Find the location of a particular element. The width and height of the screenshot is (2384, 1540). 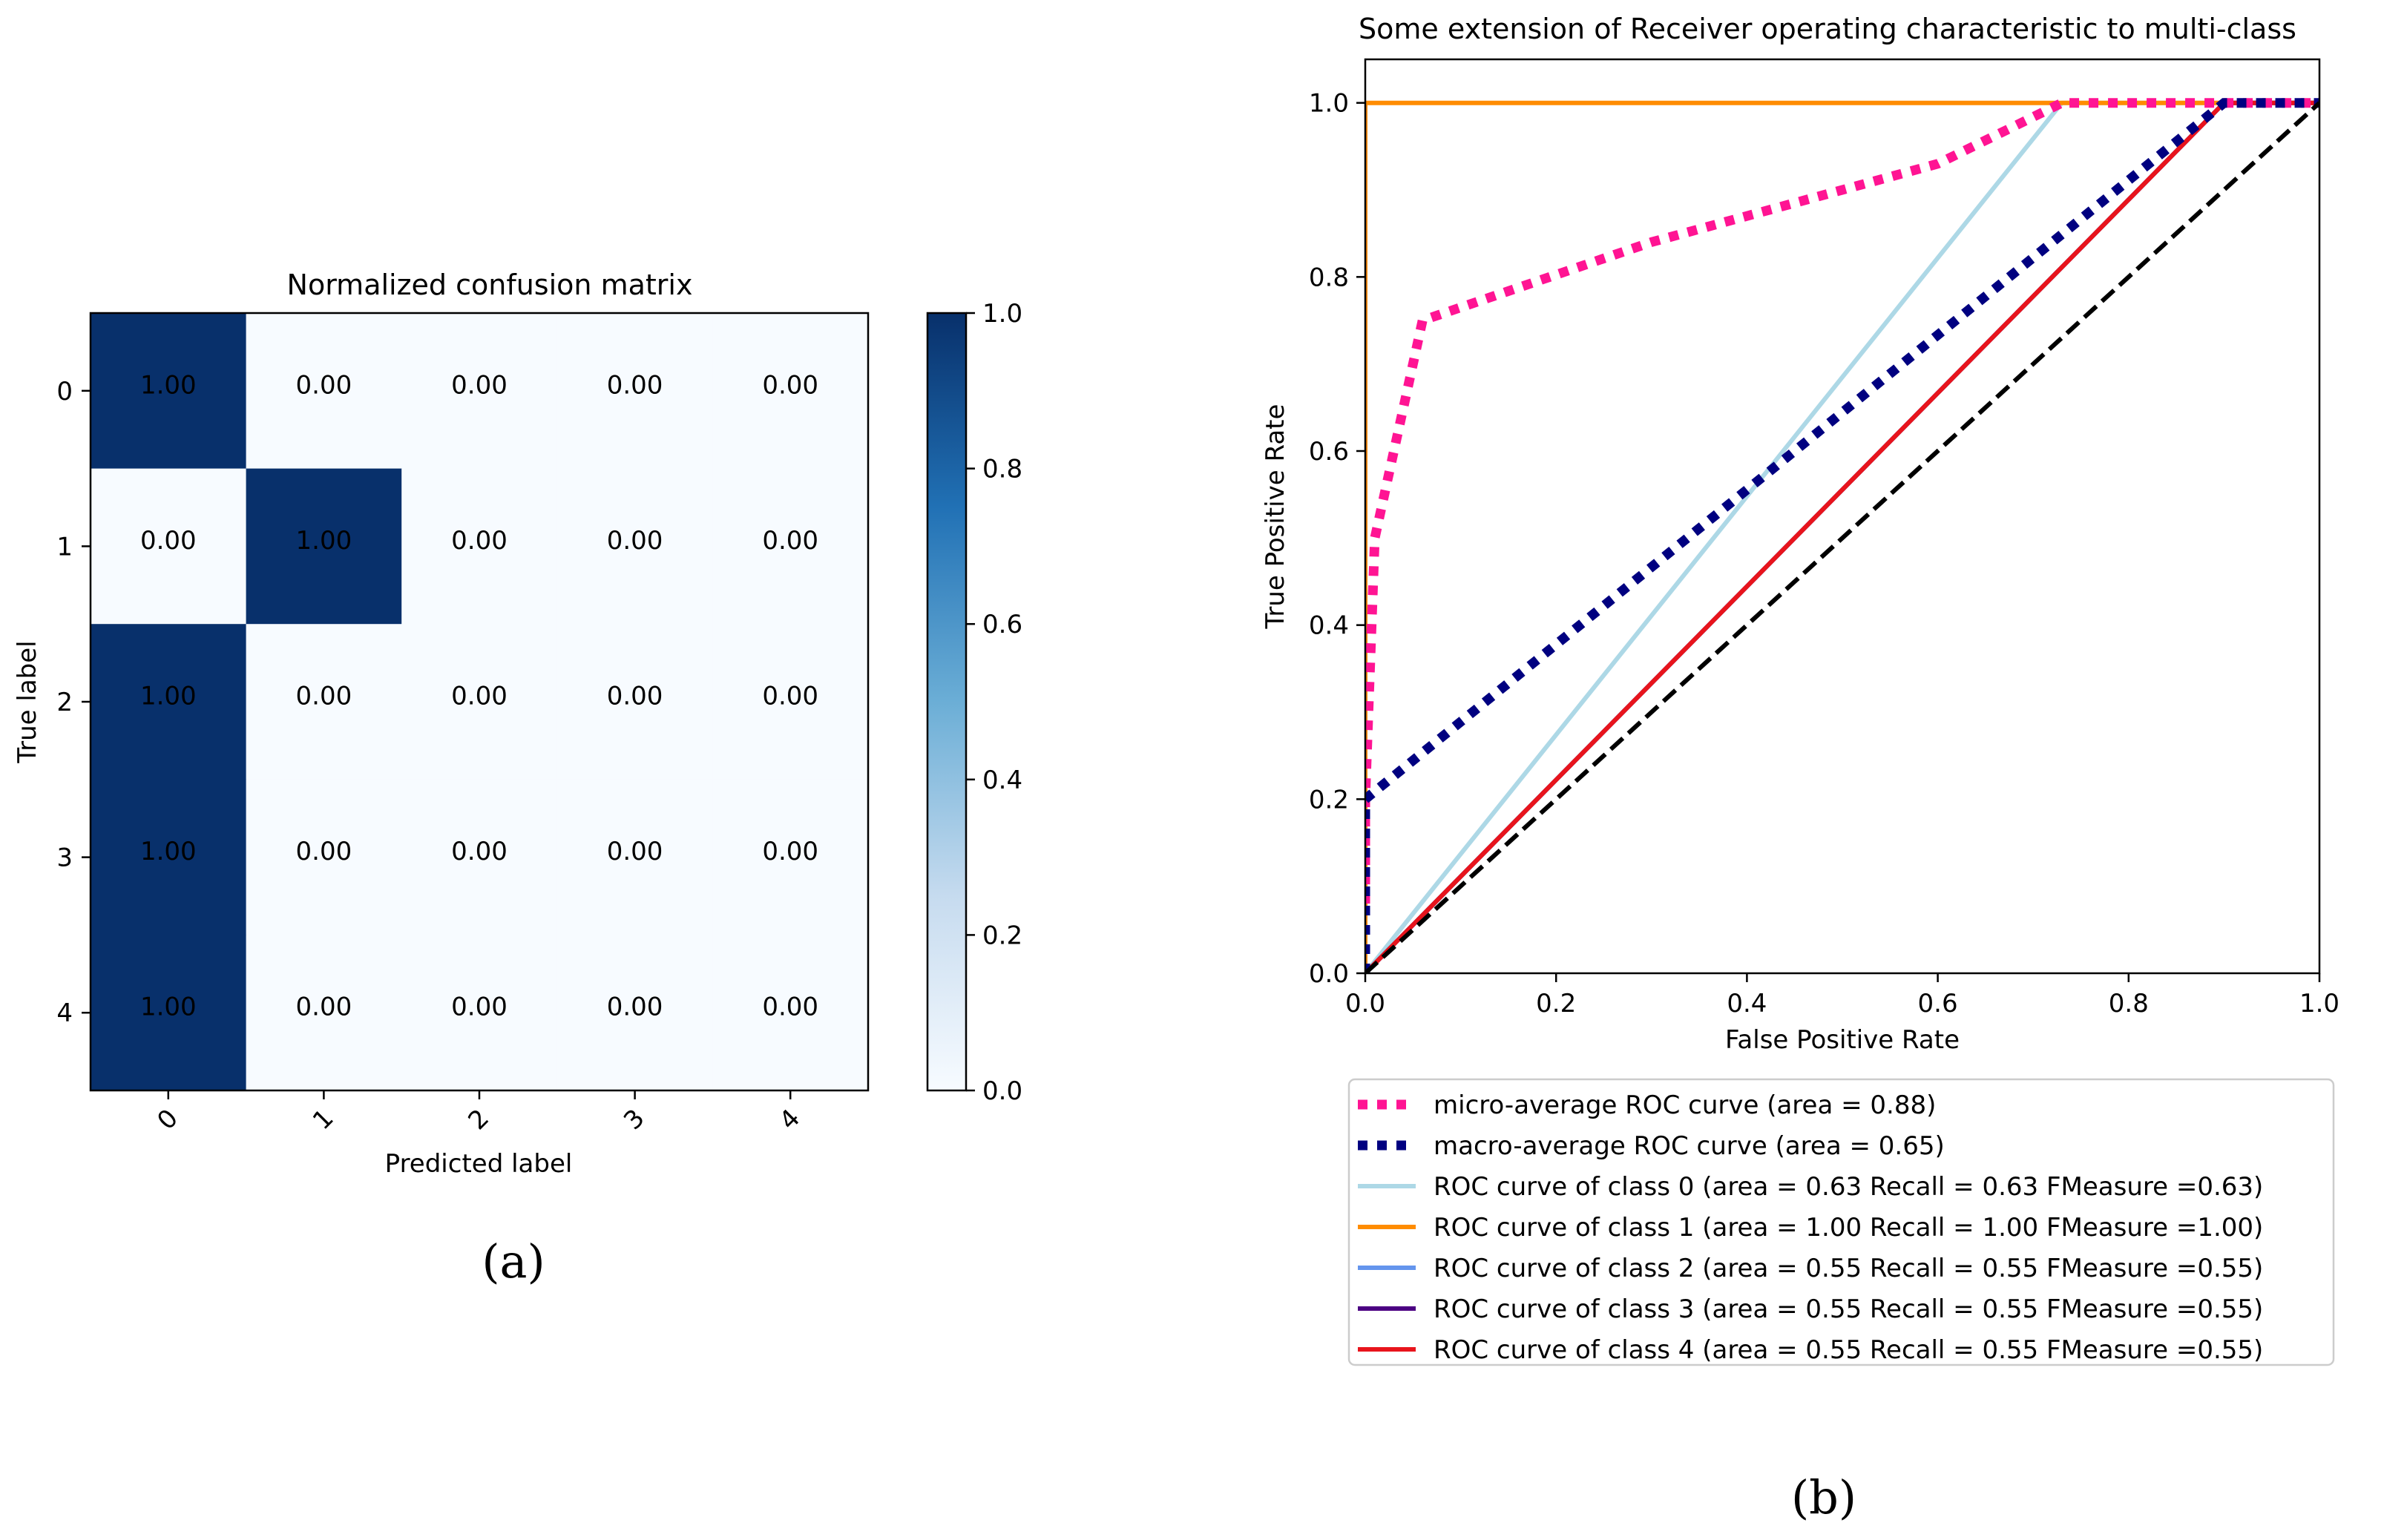

legend-label-0: micro-average ROC curve (area = 0.88) is located at coordinates (1685, 1105).